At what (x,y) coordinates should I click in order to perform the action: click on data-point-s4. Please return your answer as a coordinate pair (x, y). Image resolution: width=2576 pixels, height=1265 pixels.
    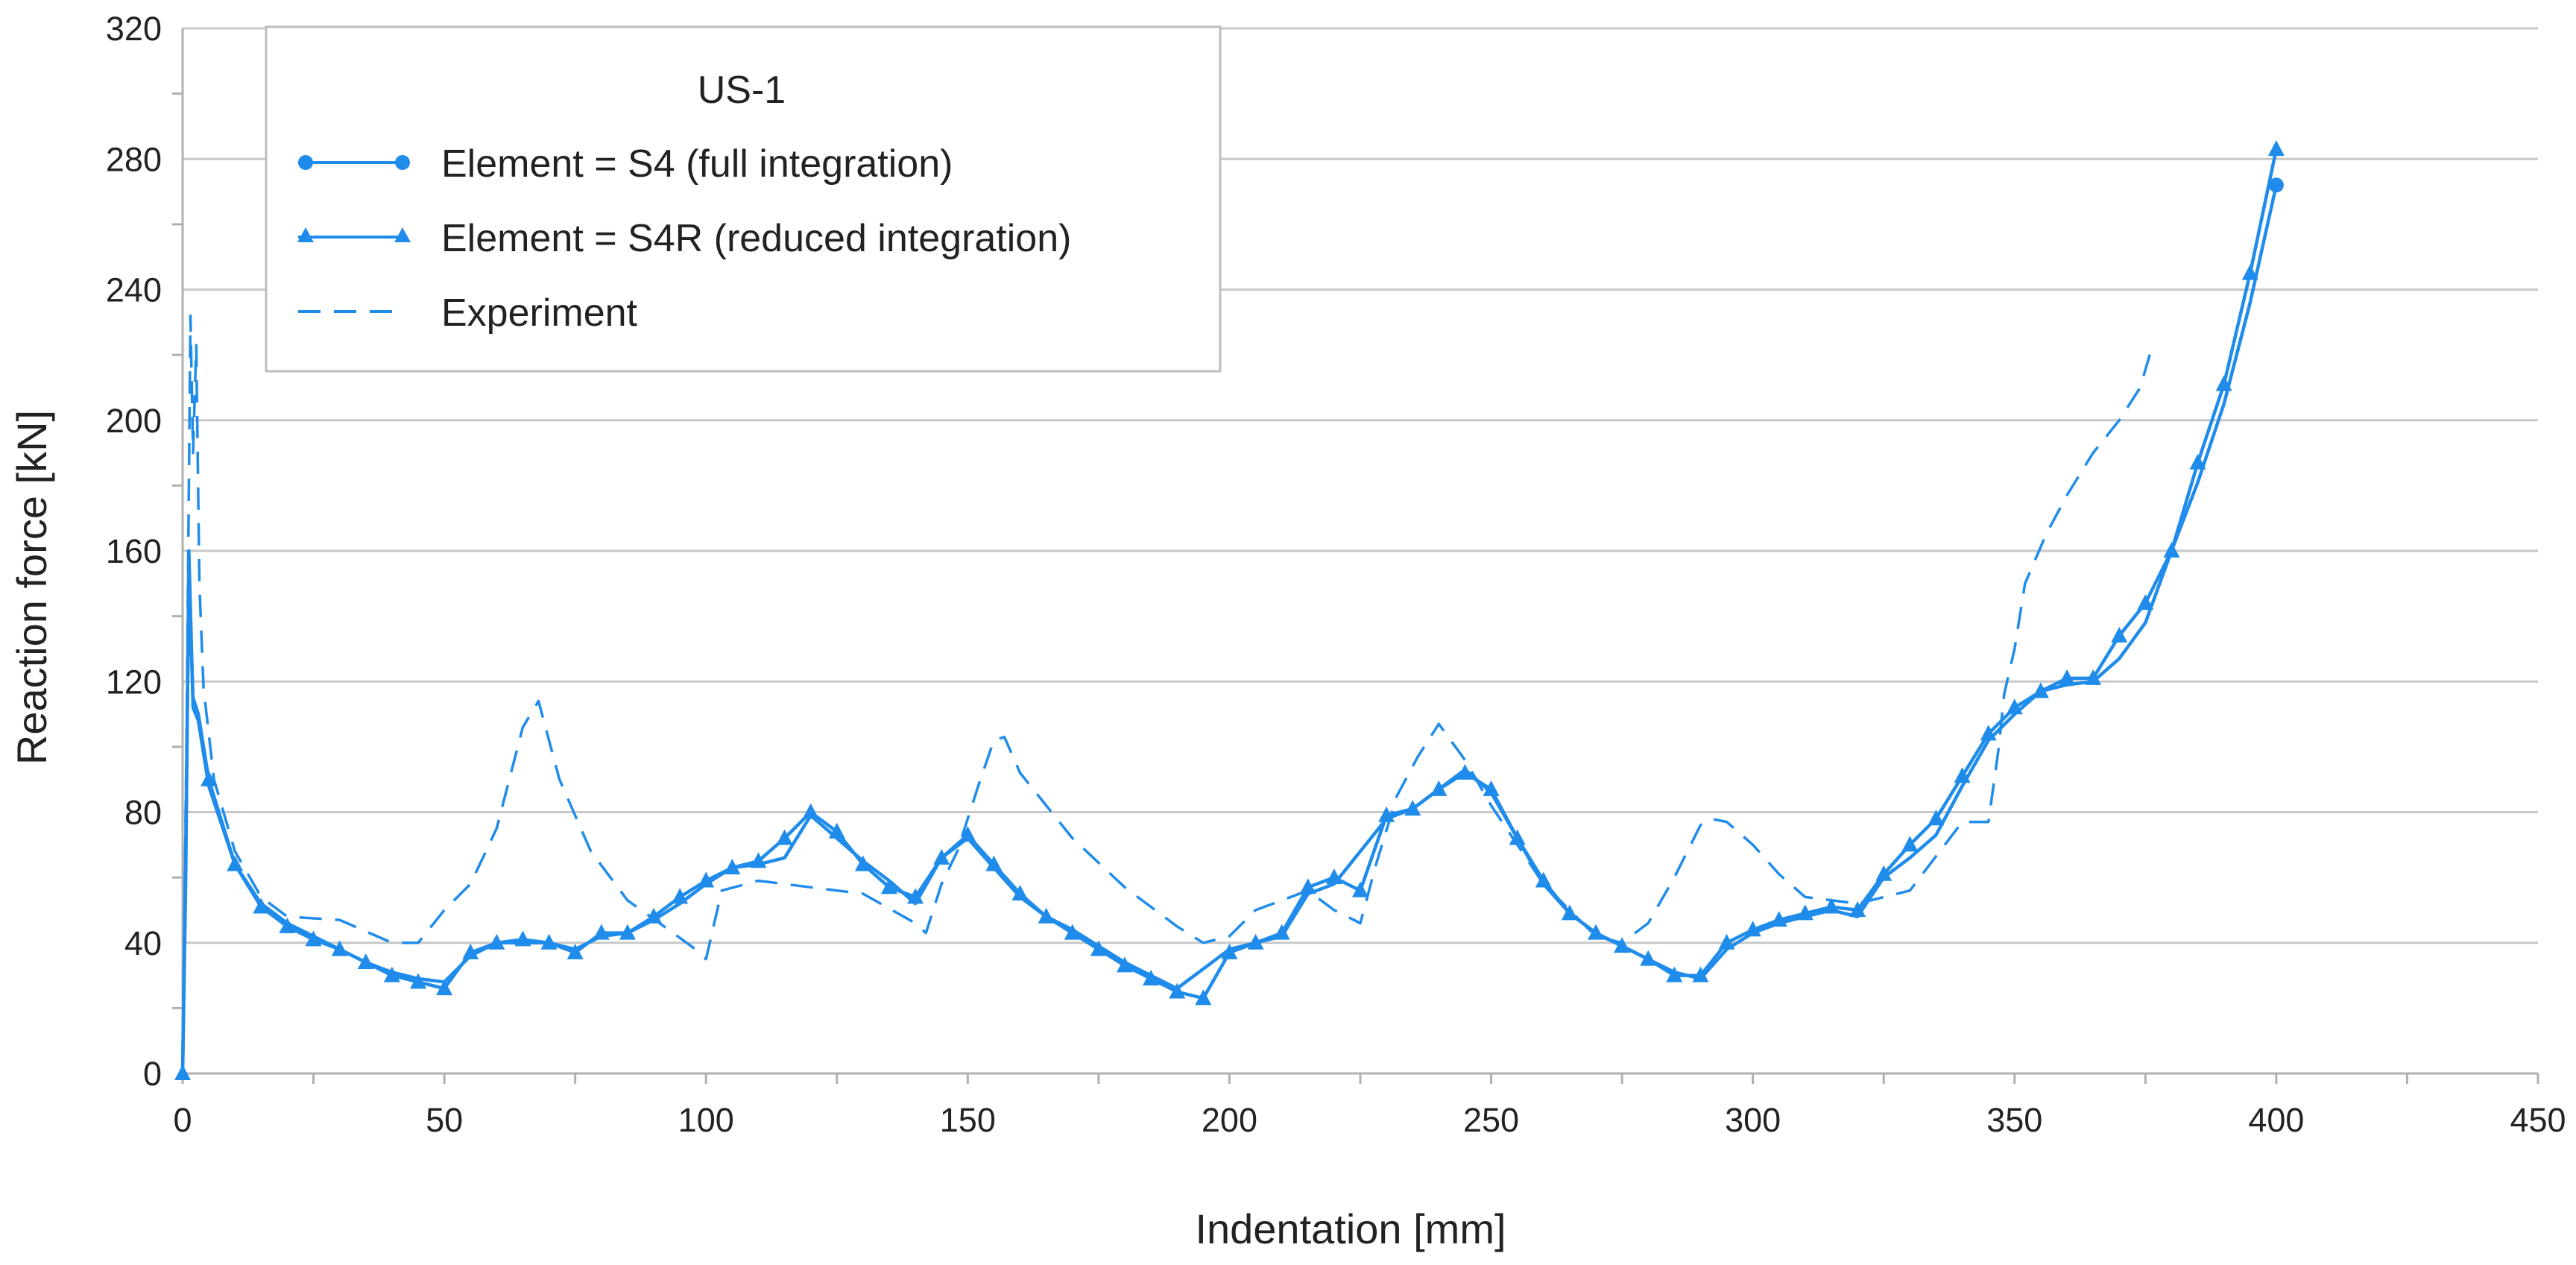
    Looking at the image, I should click on (2276, 185).